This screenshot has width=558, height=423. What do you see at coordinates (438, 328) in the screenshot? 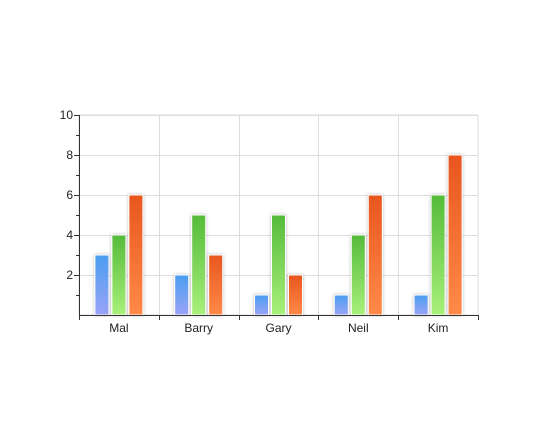
I see `x-tick-label: Kim` at bounding box center [438, 328].